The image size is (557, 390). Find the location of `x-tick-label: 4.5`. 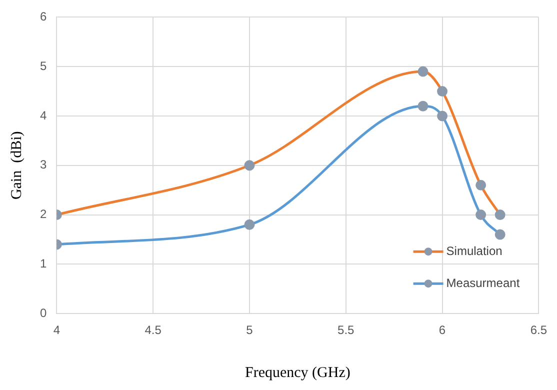

x-tick-label: 4.5 is located at coordinates (153, 330).